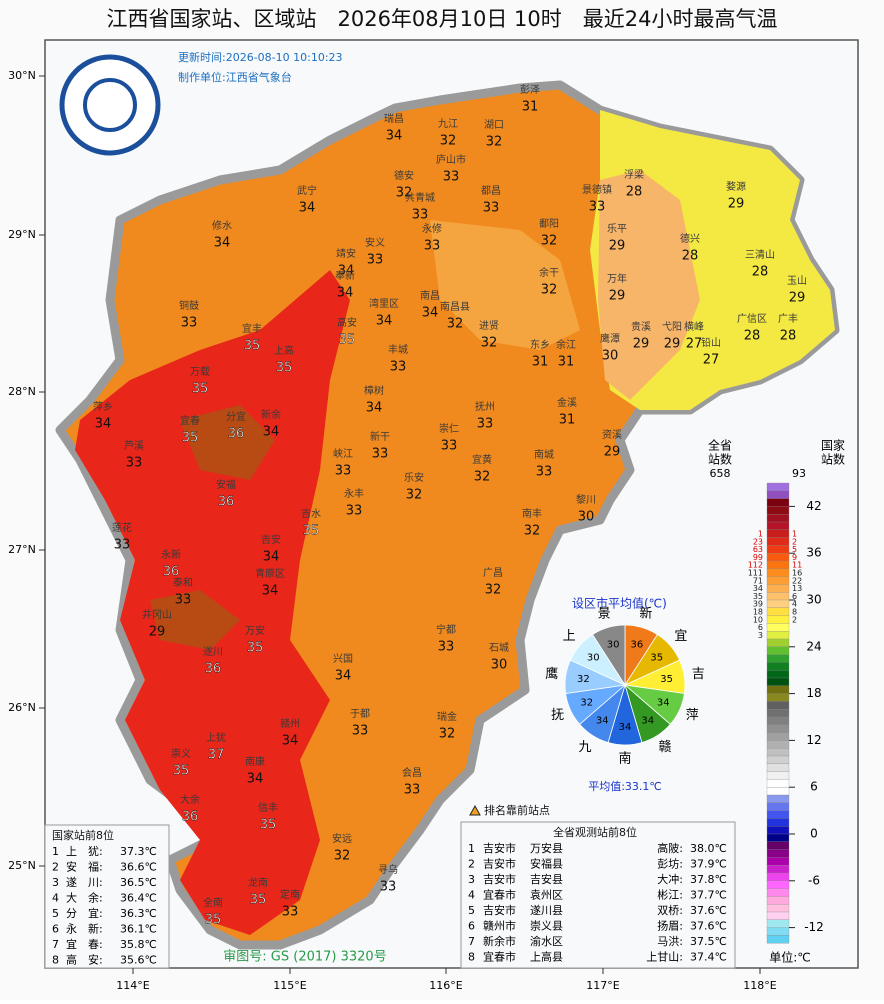  Describe the element at coordinates (670, 941) in the screenshot. I see `province-rank-cell: 马洪:` at that location.